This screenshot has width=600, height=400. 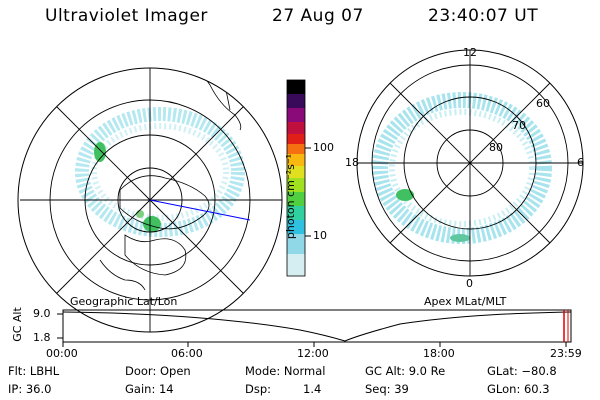 I want to click on gc-alt-info: GC Alt: 9.0 Re, so click(x=405, y=371).